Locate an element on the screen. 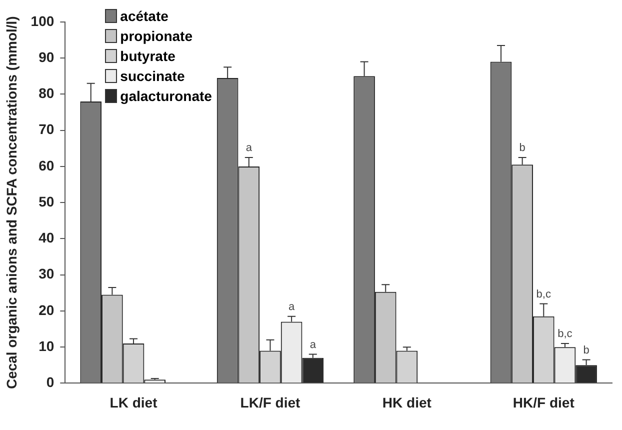 This screenshot has width=622, height=430. legend-label: propionate is located at coordinates (156, 36).